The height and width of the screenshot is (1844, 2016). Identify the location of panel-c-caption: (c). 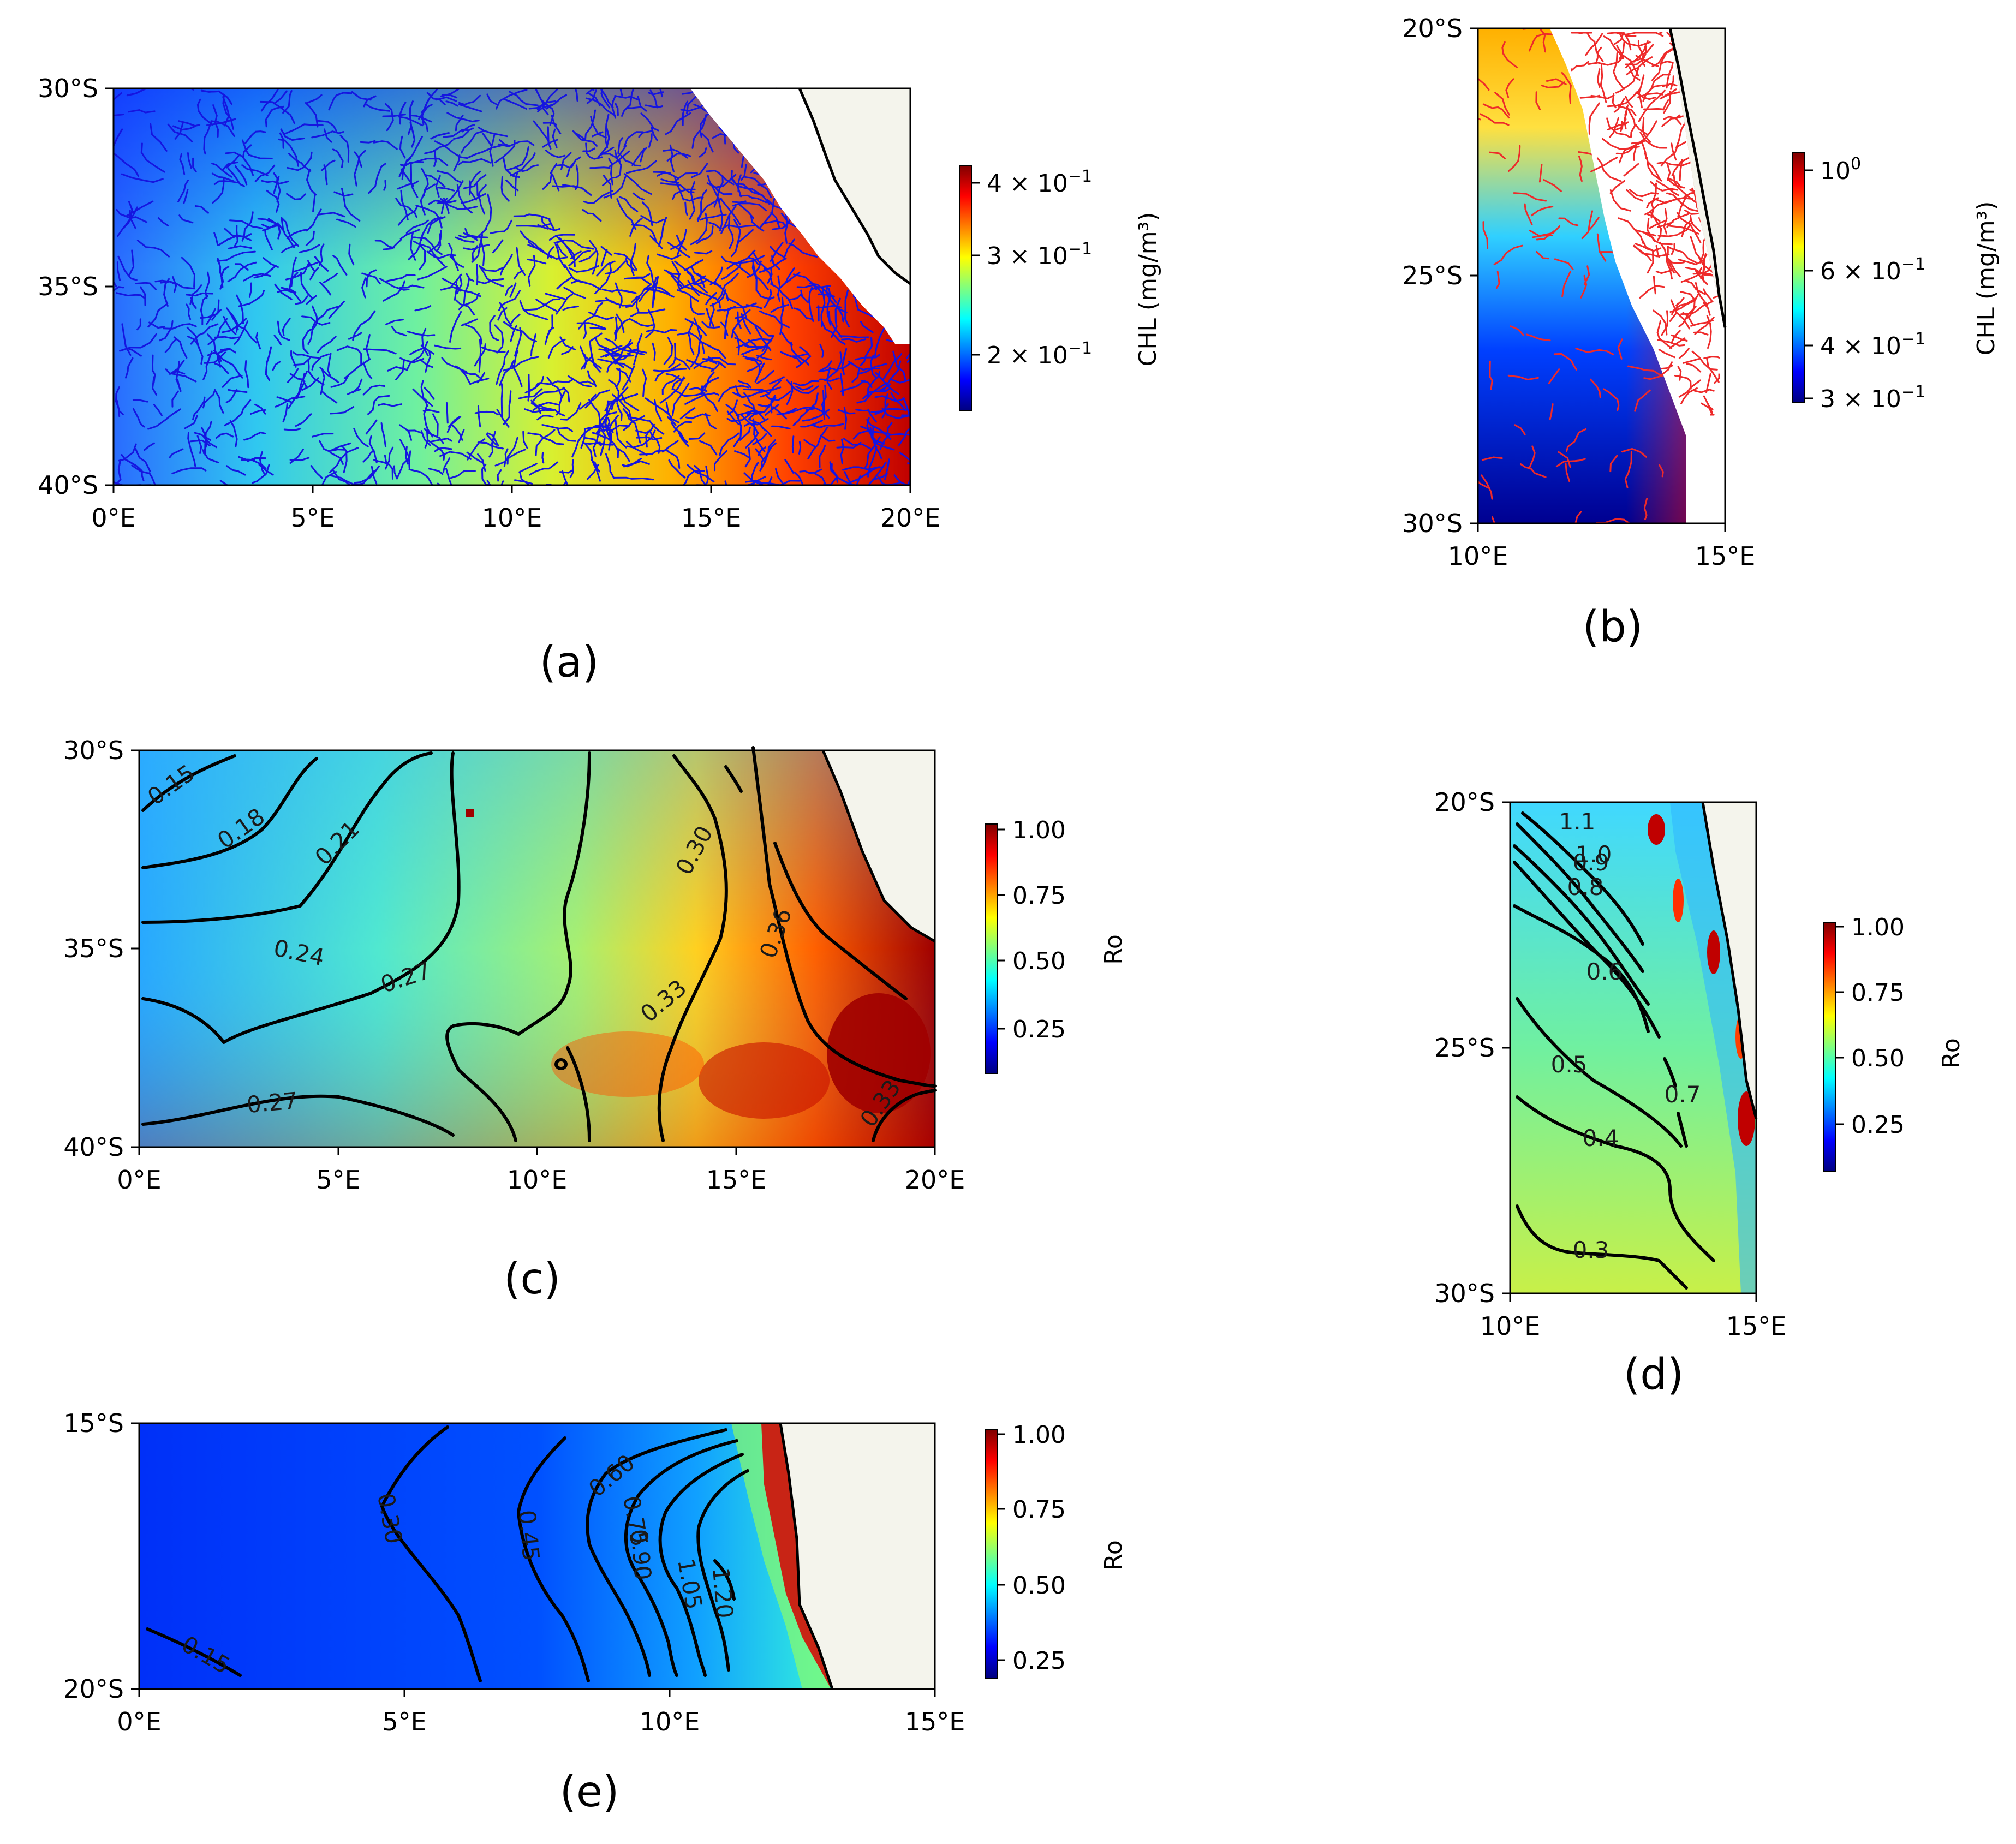
(532, 1279).